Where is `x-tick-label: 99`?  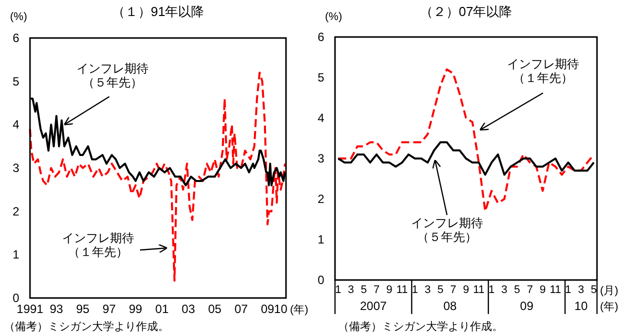 x-tick-label: 99 is located at coordinates (135, 309).